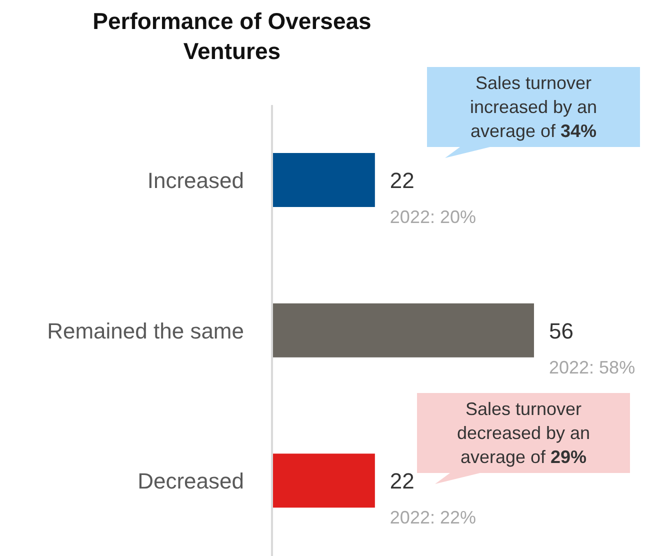 The image size is (652, 556). I want to click on chart-title: Performance of Overseas Ventures, so click(232, 36).